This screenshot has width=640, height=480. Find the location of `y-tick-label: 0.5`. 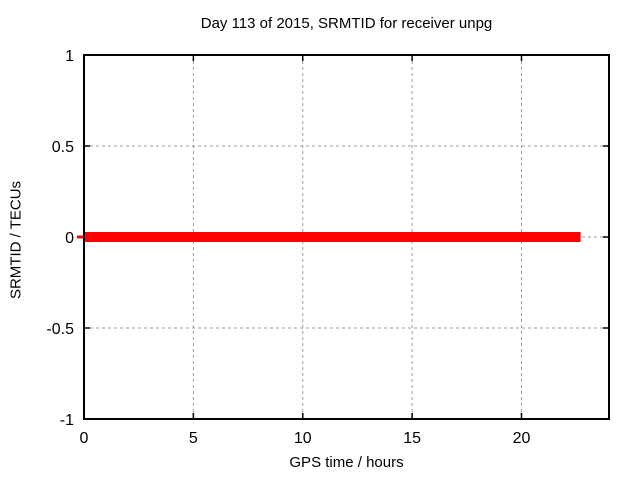

y-tick-label: 0.5 is located at coordinates (63, 147).